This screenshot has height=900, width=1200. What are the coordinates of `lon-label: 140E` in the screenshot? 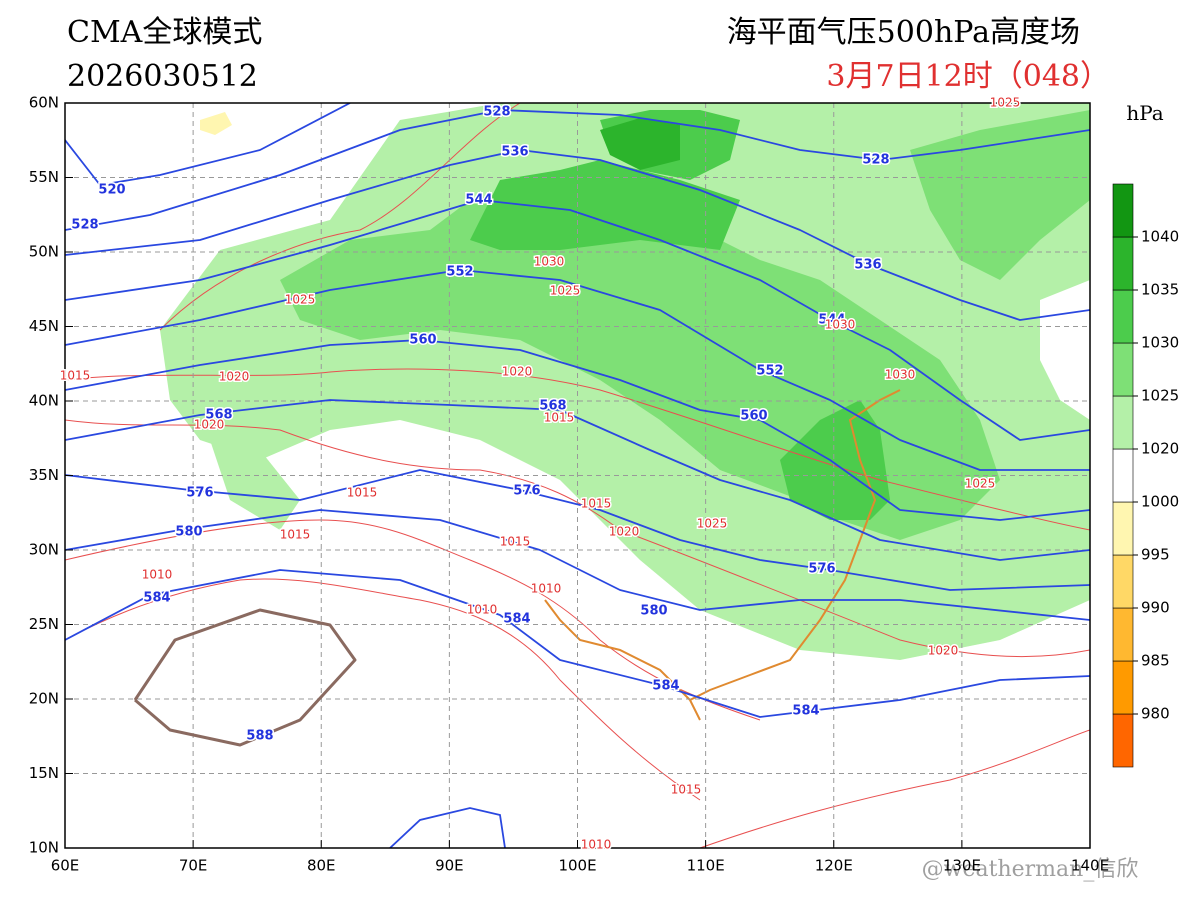 It's located at (1090, 866).